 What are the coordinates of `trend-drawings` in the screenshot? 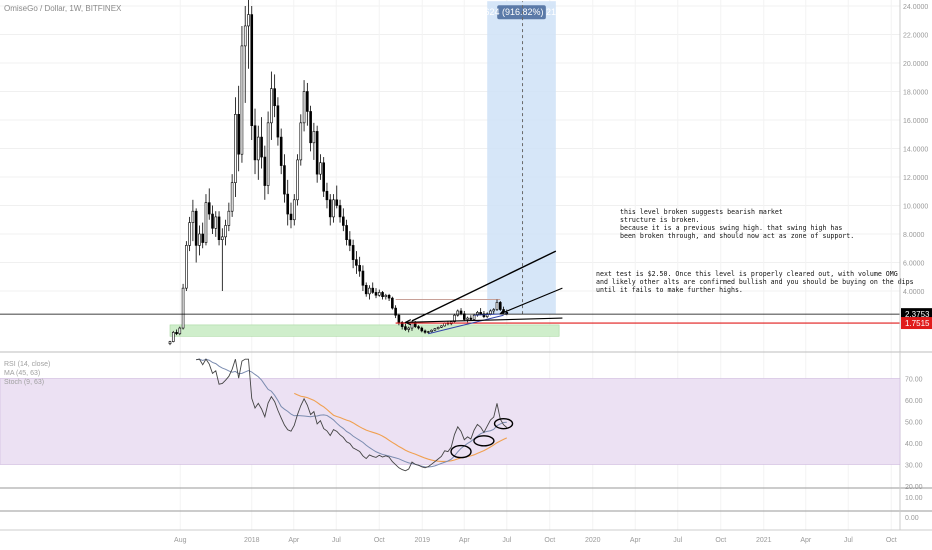 It's located at (483, 292).